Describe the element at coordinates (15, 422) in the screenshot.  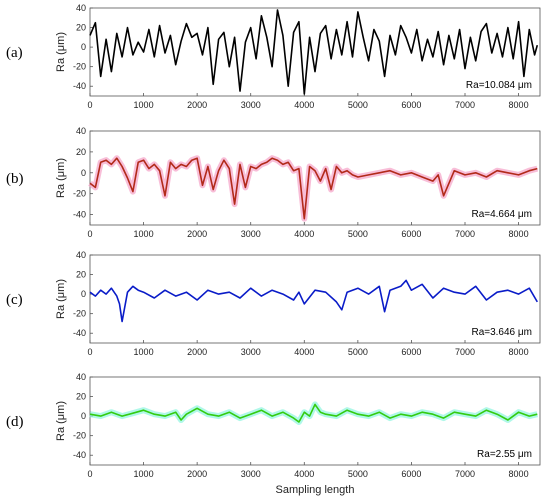
I see `panel-label: (d)` at that location.